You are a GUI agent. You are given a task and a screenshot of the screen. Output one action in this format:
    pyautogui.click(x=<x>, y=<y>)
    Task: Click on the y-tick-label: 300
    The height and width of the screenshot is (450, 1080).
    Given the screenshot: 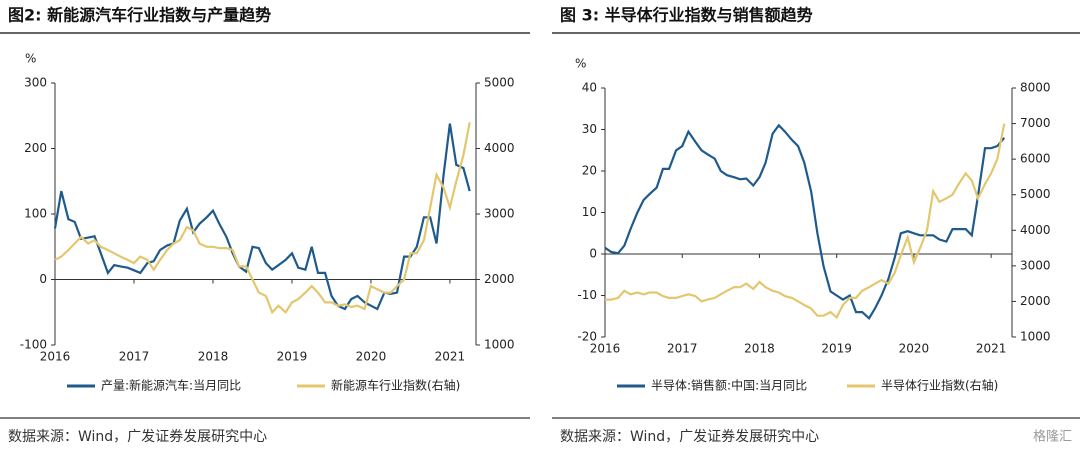 What is the action you would take?
    pyautogui.click(x=35, y=83)
    